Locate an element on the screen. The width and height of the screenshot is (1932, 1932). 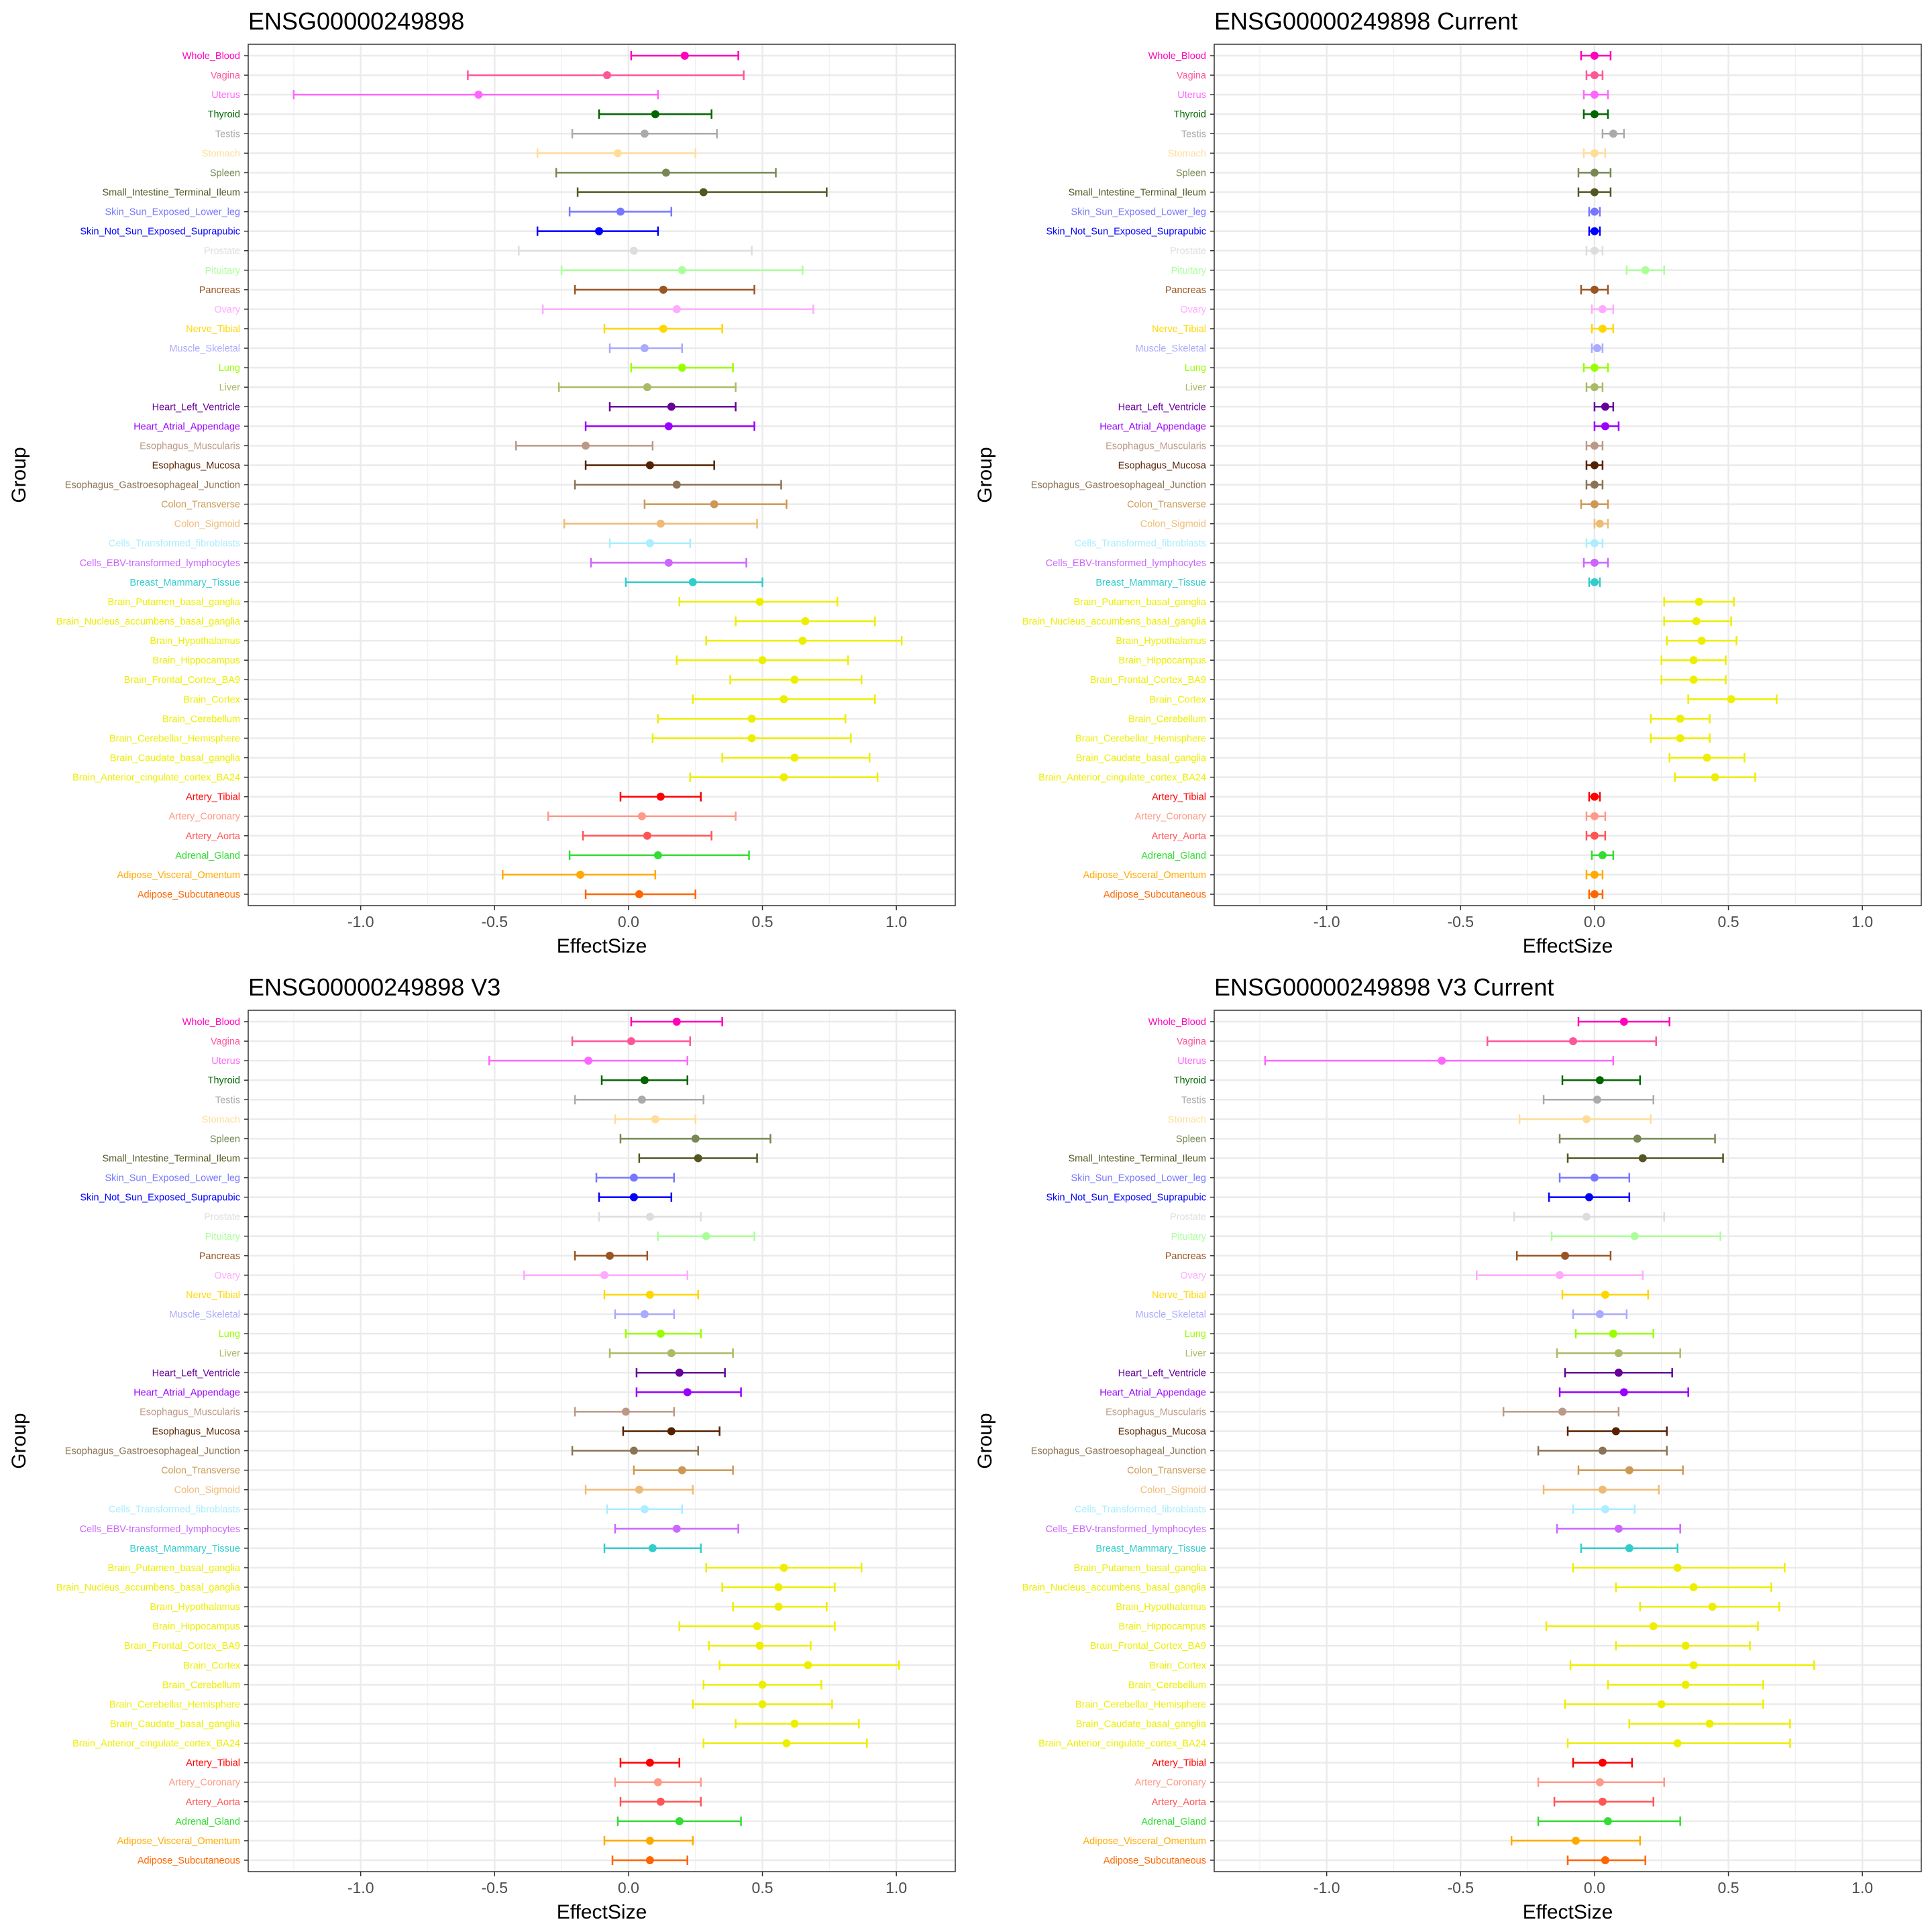
y-tick-label: Pituitary is located at coordinates (223, 271).